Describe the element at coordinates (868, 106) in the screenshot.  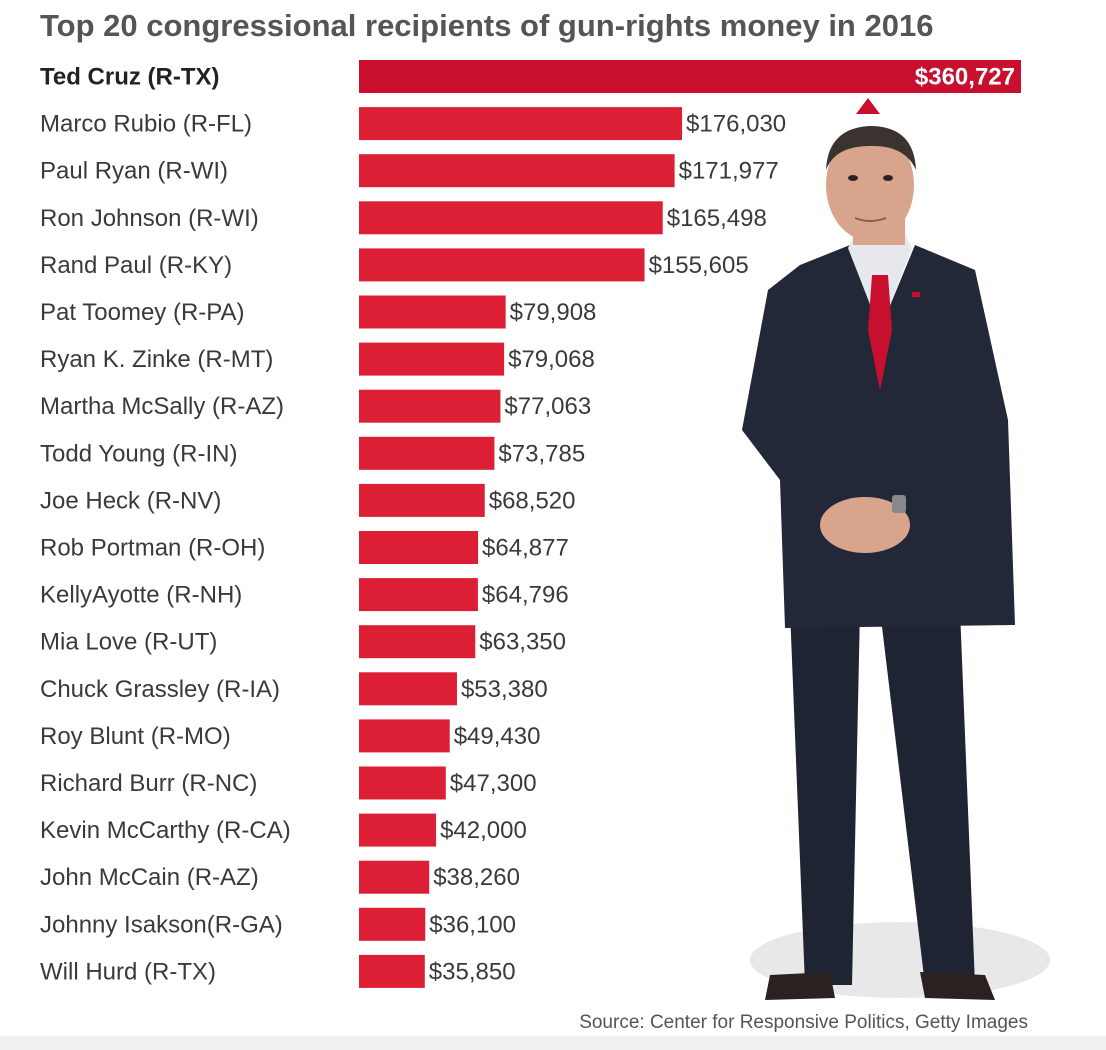
I see `up-triangle-icon` at that location.